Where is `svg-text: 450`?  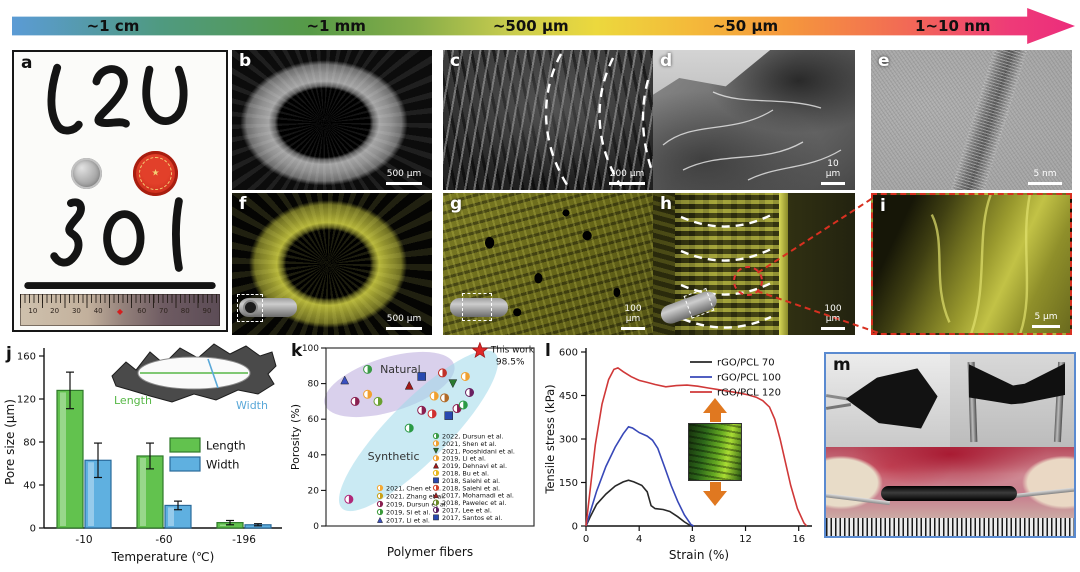
svg-text: 450 is located at coordinates (568, 396).